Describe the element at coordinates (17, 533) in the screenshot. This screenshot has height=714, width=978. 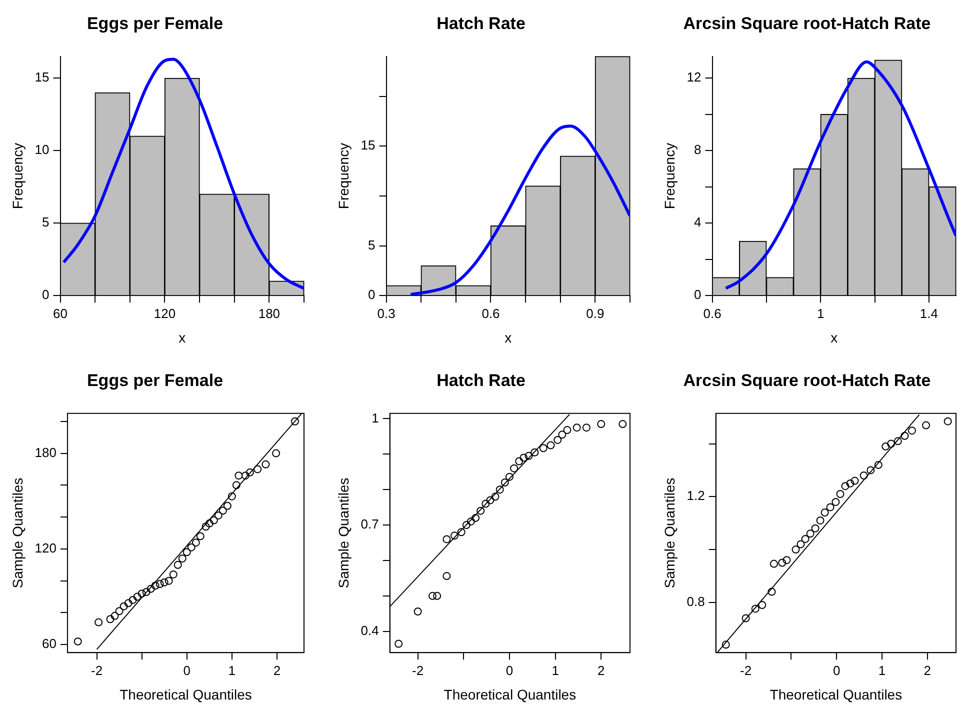
I see `y-axis-title: Sample Quantiles` at that location.